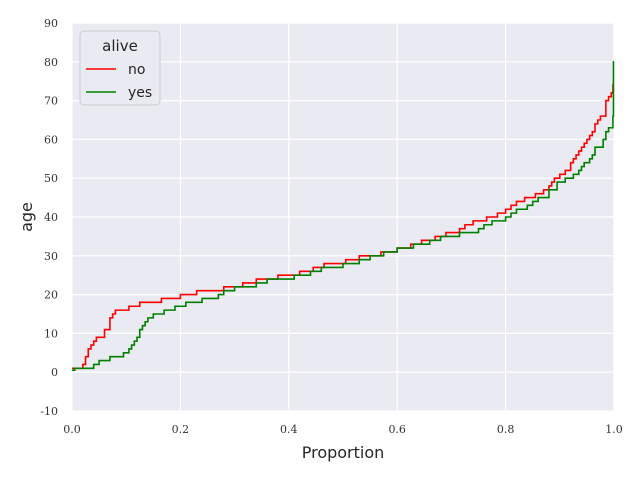 This screenshot has width=640, height=480. Describe the element at coordinates (72, 429) in the screenshot. I see `x-tick-label: 0.0` at that location.